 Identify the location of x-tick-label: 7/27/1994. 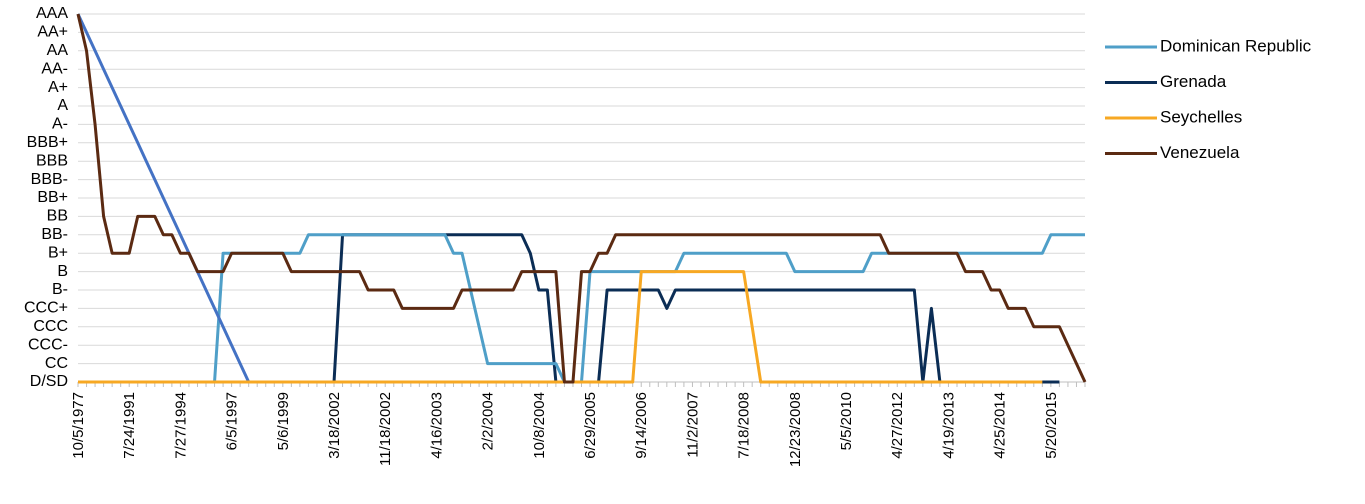
(180, 425).